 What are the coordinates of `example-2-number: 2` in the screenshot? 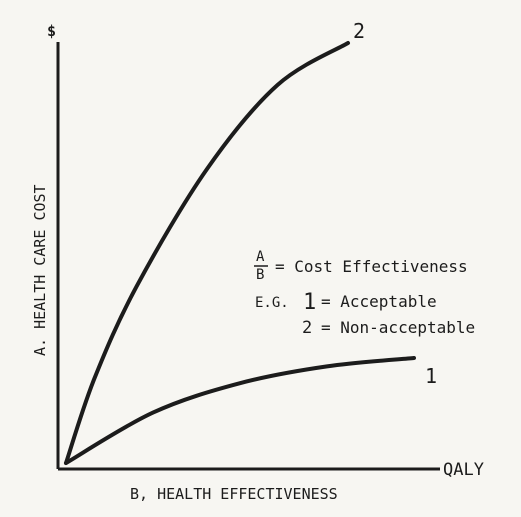 It's located at (307, 328).